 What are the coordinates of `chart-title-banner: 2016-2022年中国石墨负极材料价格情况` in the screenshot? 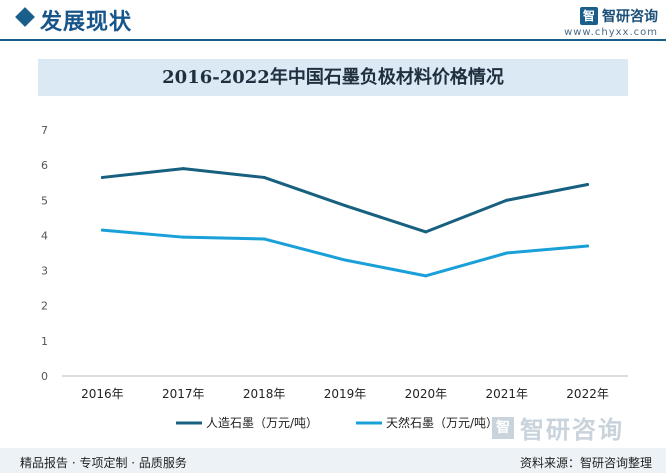 It's located at (333, 77).